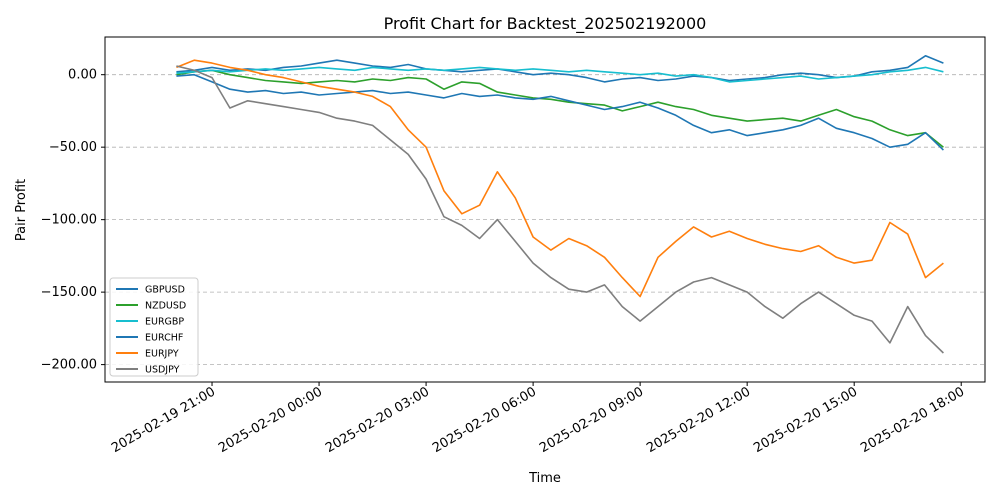  I want to click on chart-title: Profit Chart for Backtest_202502192000, so click(545, 24).